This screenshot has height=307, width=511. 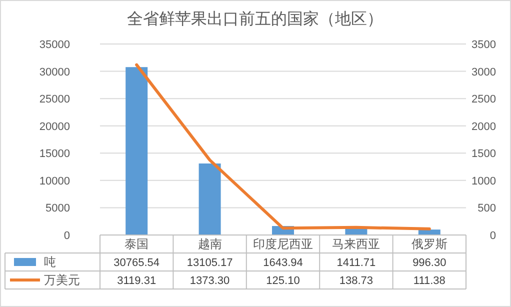 I want to click on y2-tick-label: 3000, so click(x=484, y=72).